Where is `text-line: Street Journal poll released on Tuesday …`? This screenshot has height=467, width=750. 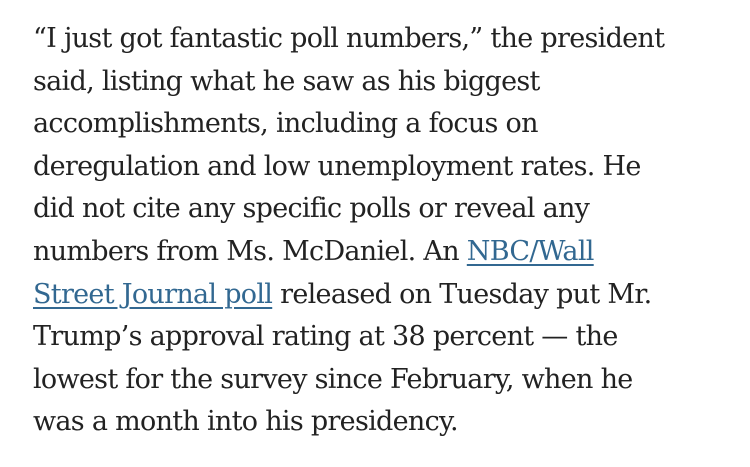 text-line: Street Journal poll released on Tuesday … is located at coordinates (383, 295).